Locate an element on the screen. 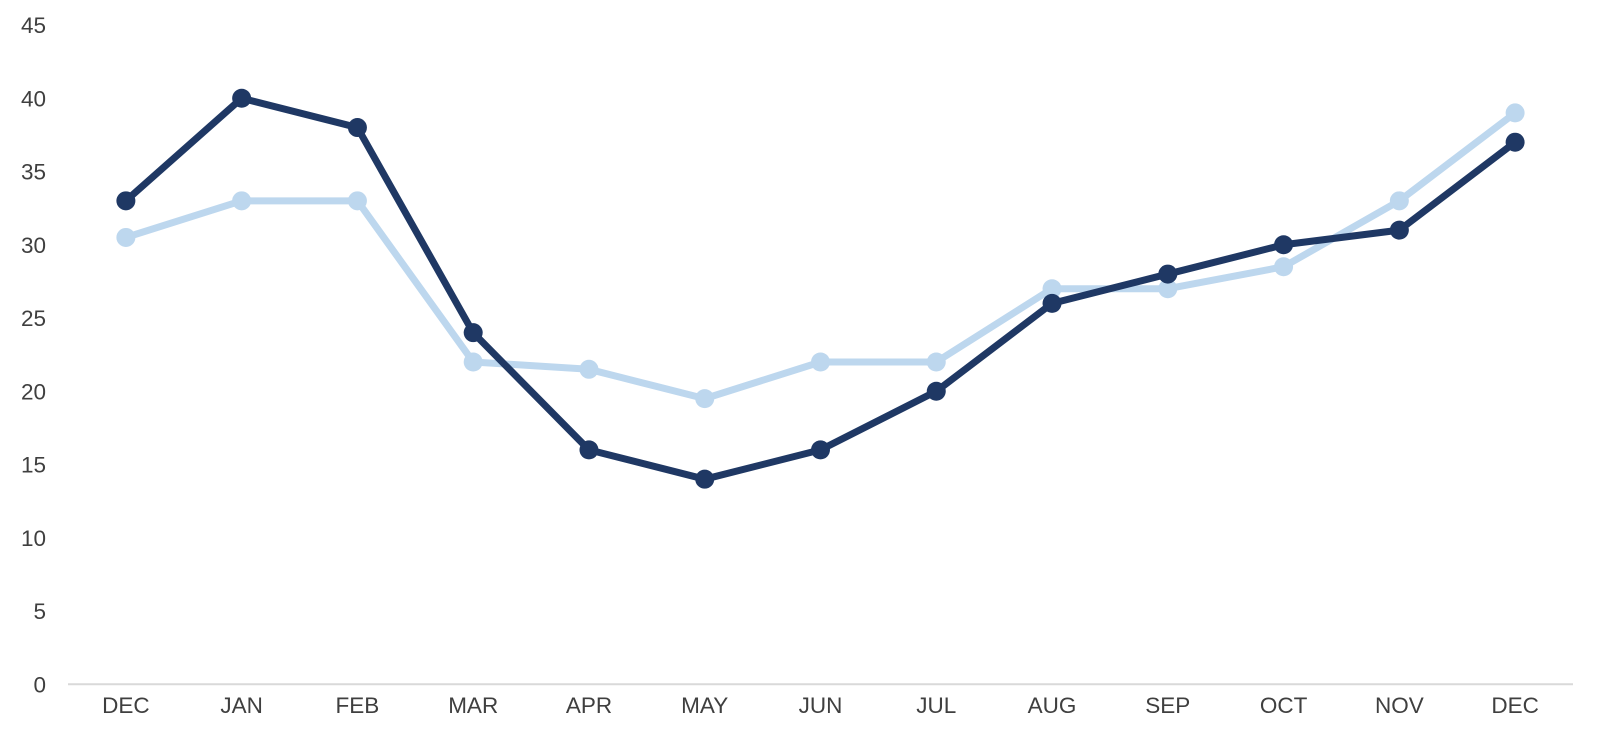 The width and height of the screenshot is (1604, 747). dark-navy-series-point-OCT is located at coordinates (1284, 245).